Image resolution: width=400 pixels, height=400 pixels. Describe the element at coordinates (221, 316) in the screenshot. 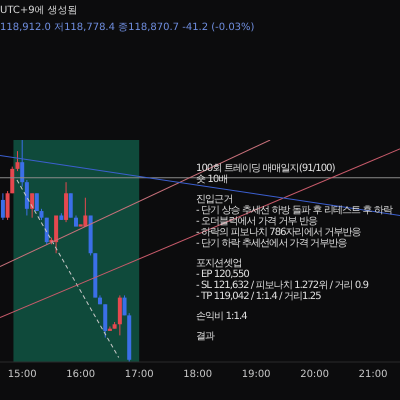

I see `annotation: 손익비 1:1.4` at that location.